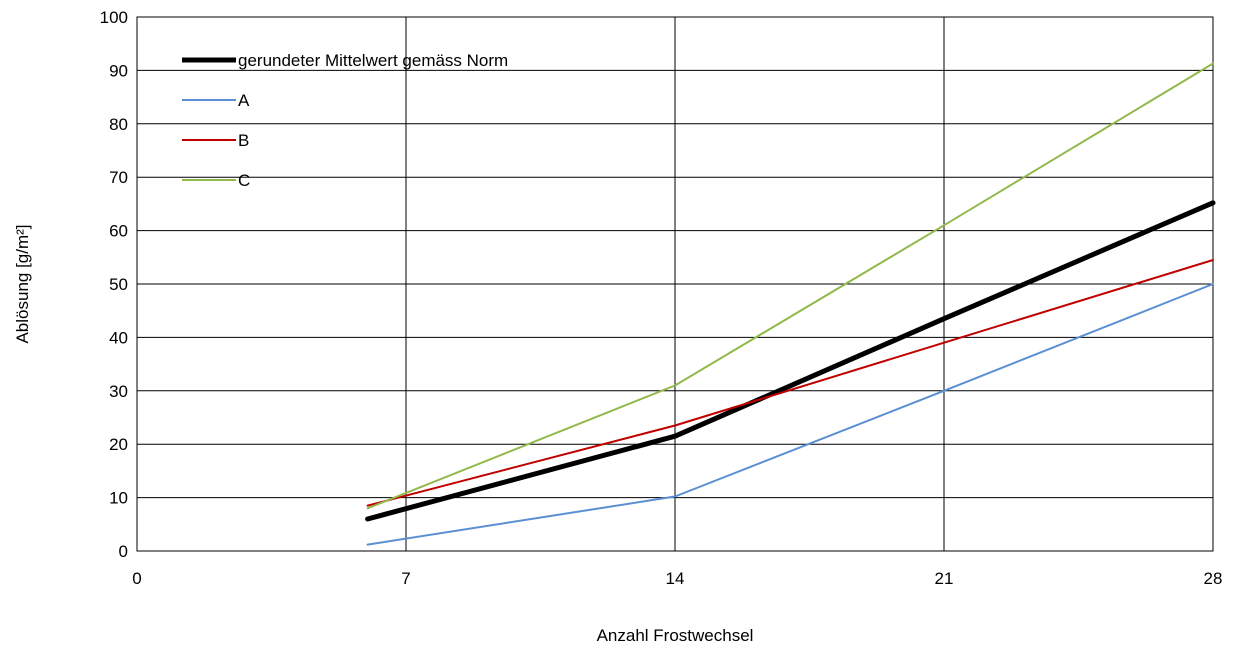  What do you see at coordinates (22, 283) in the screenshot?
I see `y-axis-title: Ablösung [g/m²]` at bounding box center [22, 283].